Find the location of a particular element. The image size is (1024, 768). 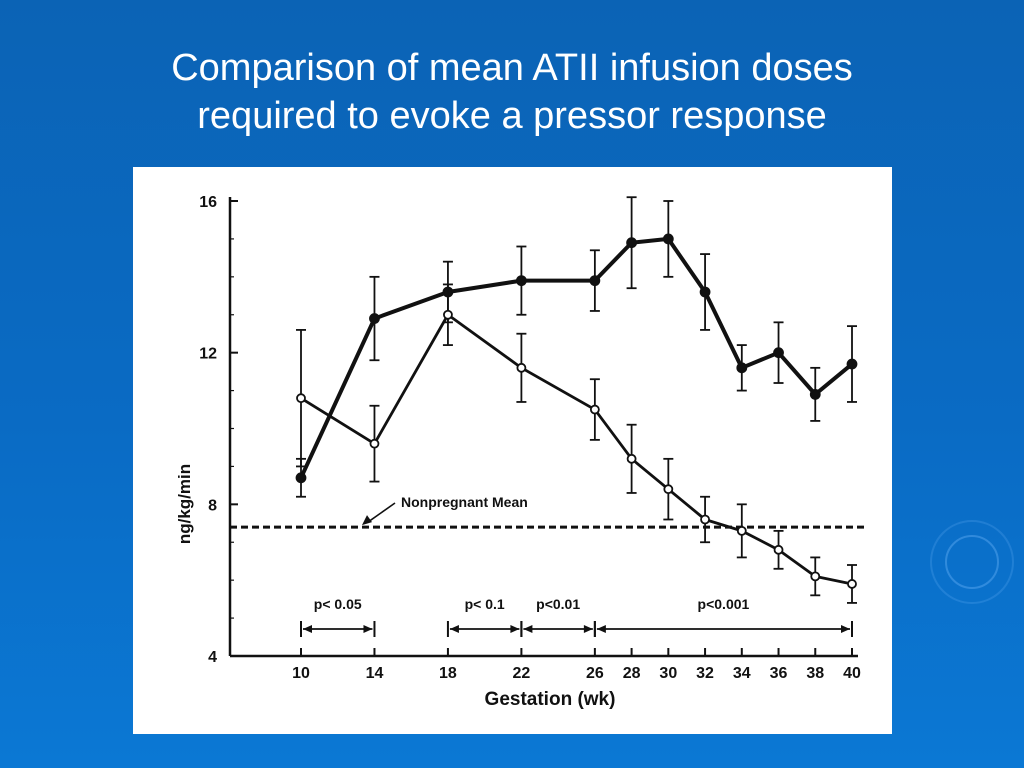

reference-line-label: Nonpregnant Mean is located at coordinates (464, 502).